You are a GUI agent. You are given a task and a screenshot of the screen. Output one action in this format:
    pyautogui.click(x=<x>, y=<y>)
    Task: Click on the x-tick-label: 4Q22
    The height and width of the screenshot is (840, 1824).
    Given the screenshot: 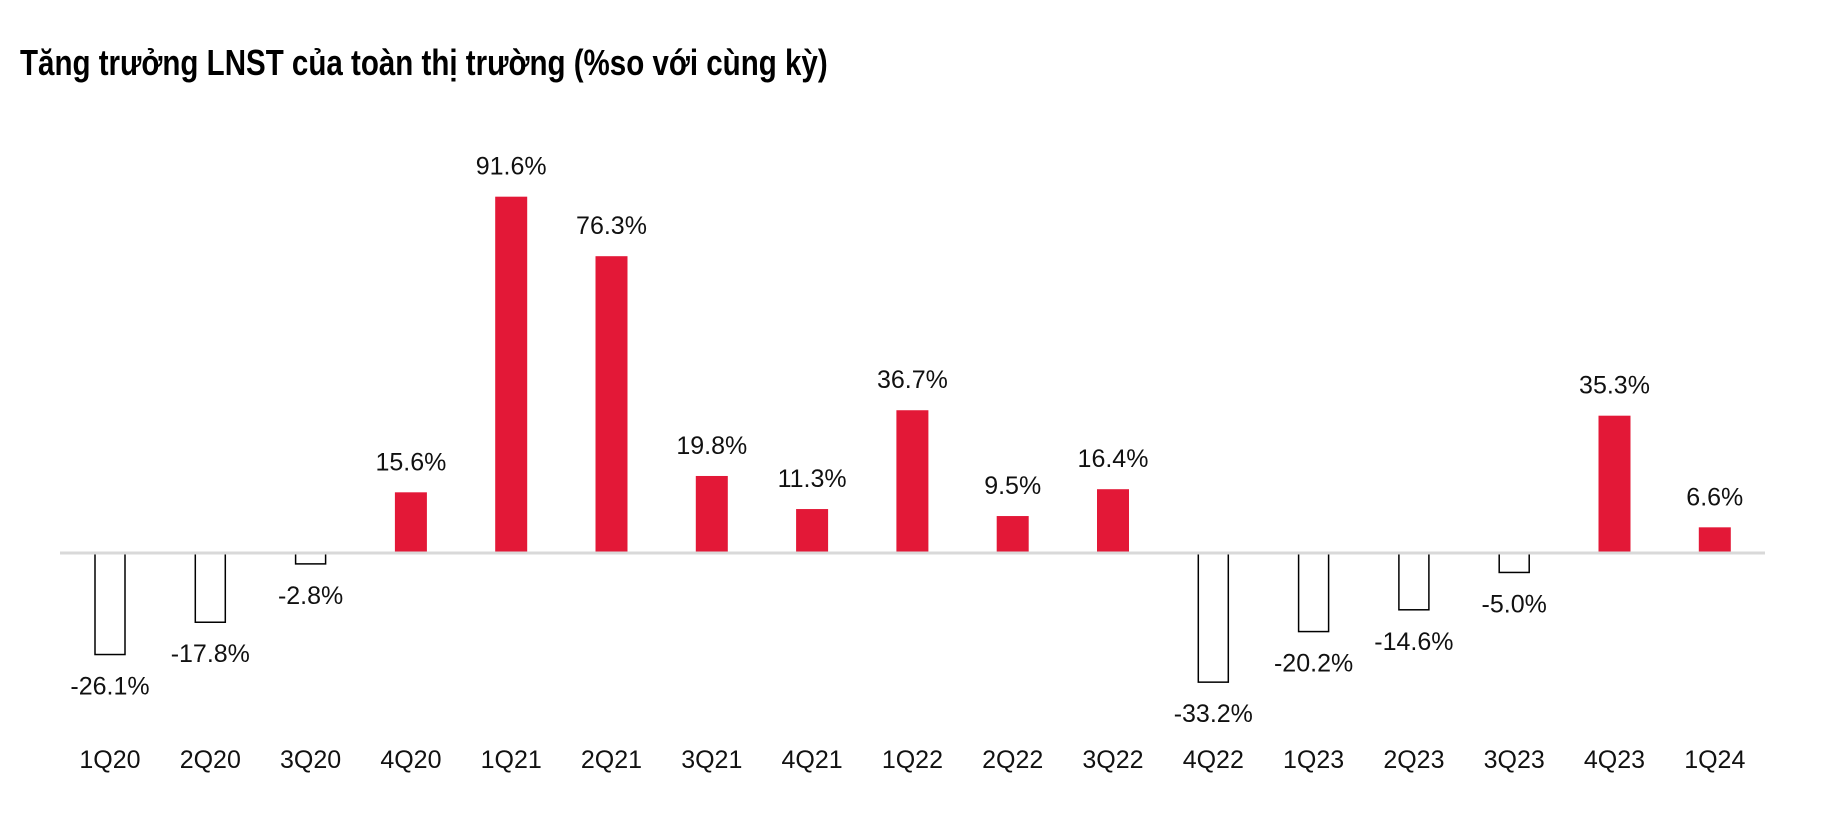 What is the action you would take?
    pyautogui.click(x=1213, y=760)
    